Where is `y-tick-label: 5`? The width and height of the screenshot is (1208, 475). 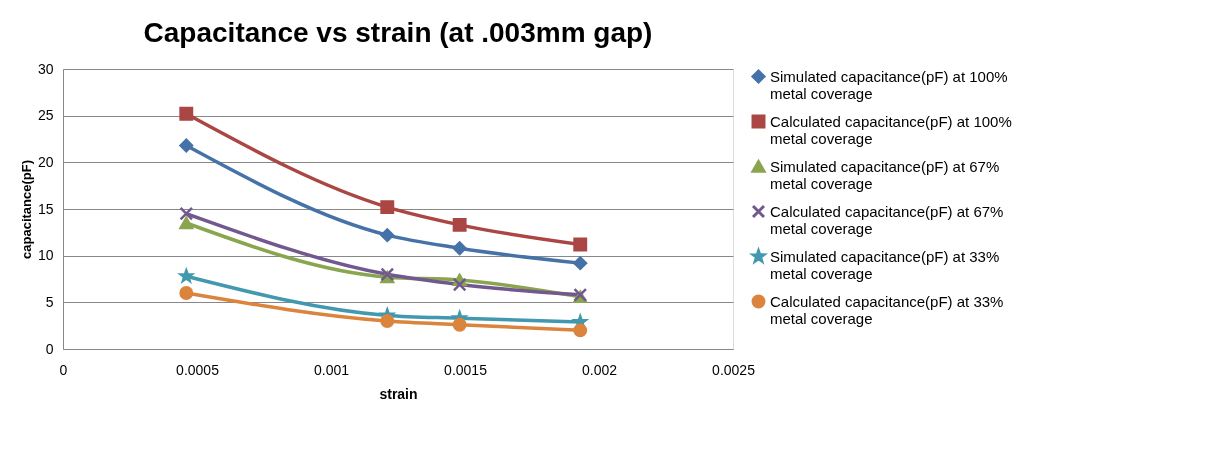 y-tick-label: 5 is located at coordinates (49, 301).